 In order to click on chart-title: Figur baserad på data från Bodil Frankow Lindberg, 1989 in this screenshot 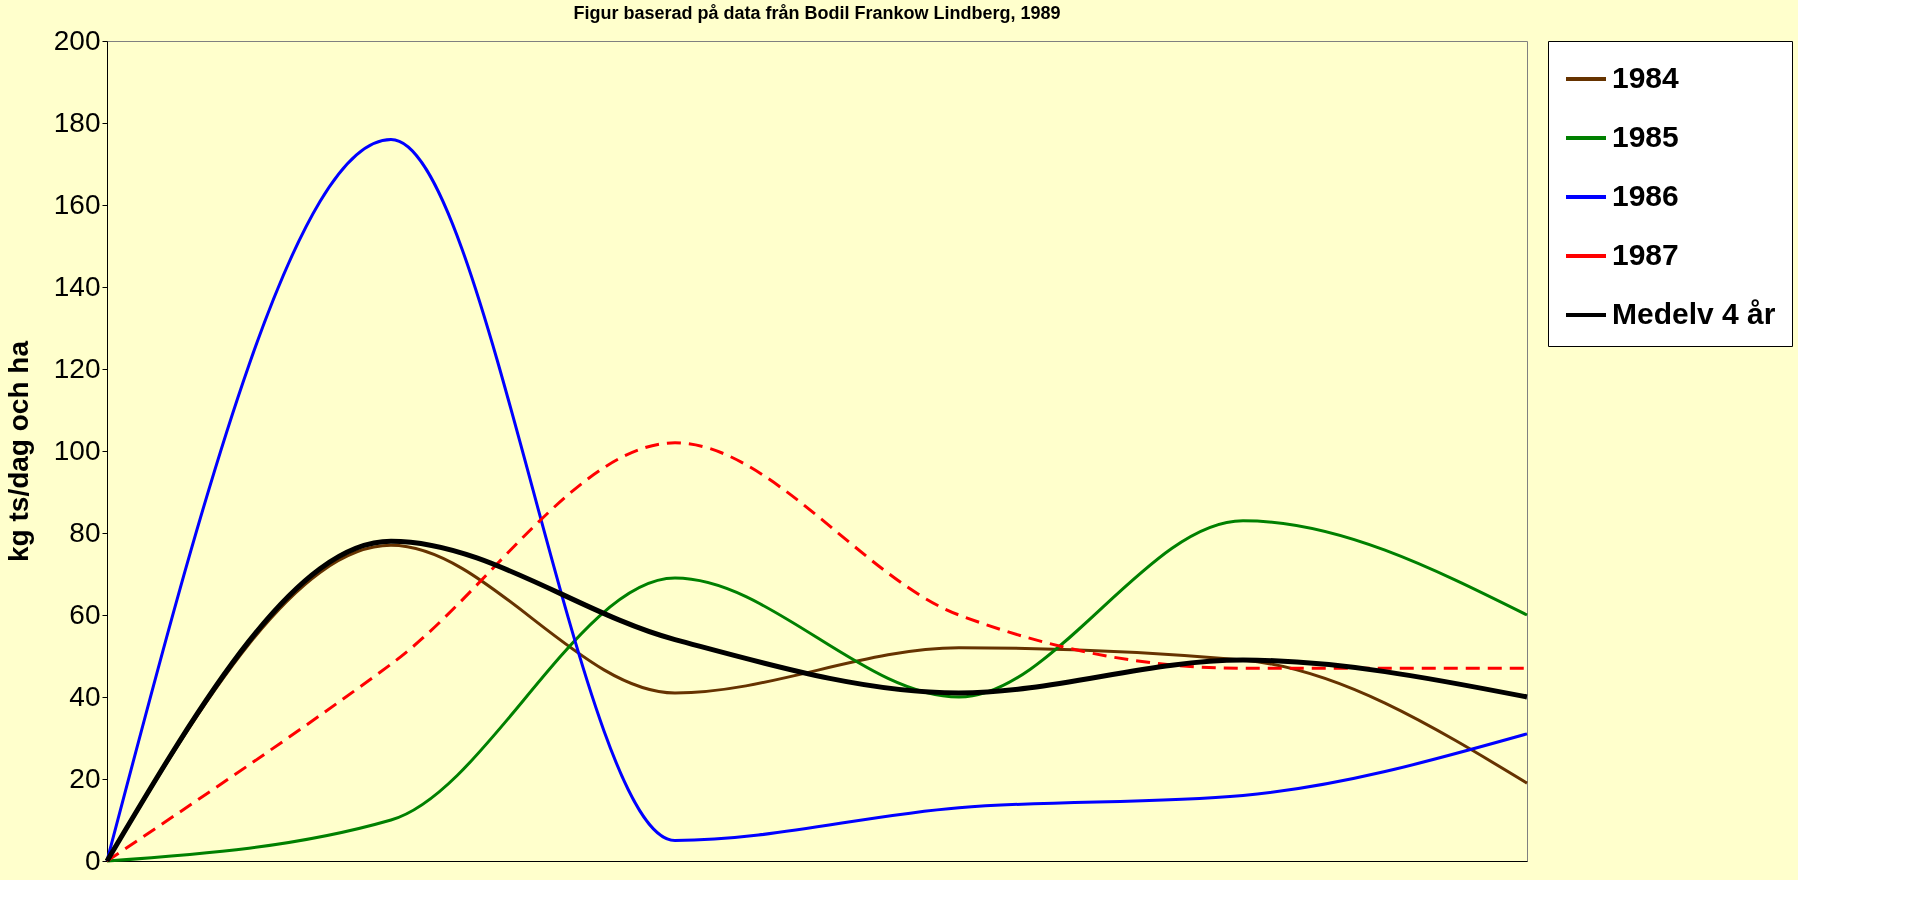, I will do `click(817, 13)`.